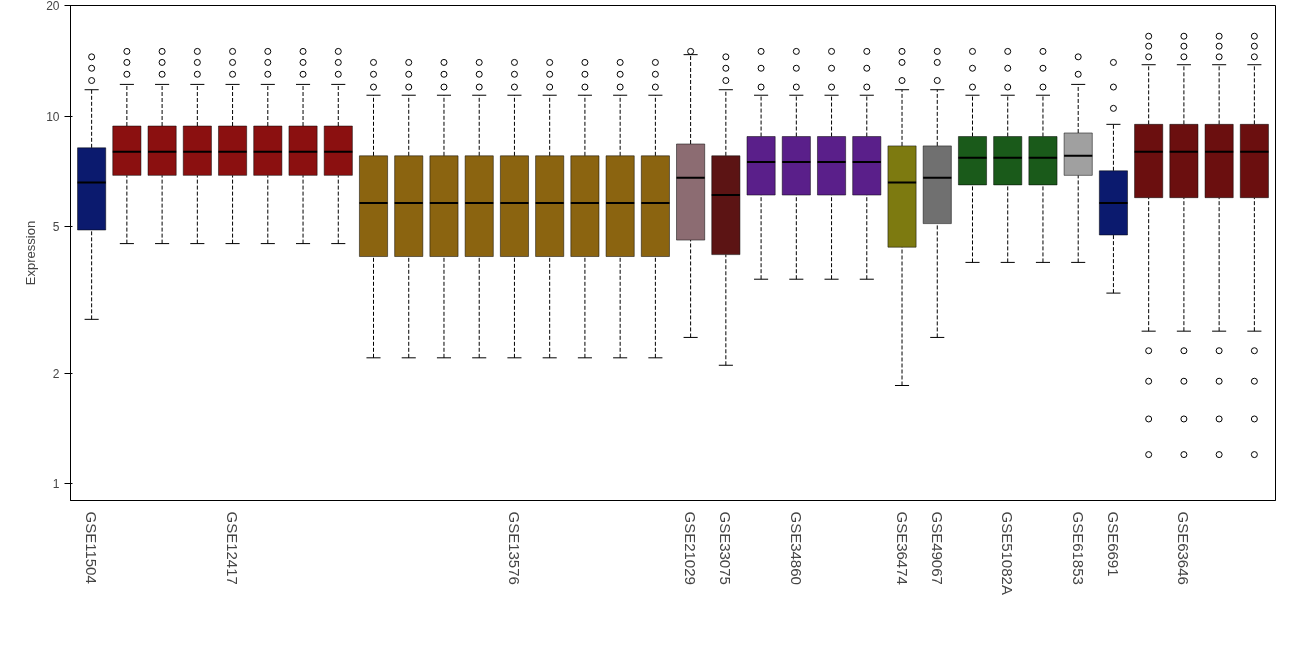 This screenshot has width=1293, height=645. What do you see at coordinates (56, 484) in the screenshot?
I see `y-tick-label: 1` at bounding box center [56, 484].